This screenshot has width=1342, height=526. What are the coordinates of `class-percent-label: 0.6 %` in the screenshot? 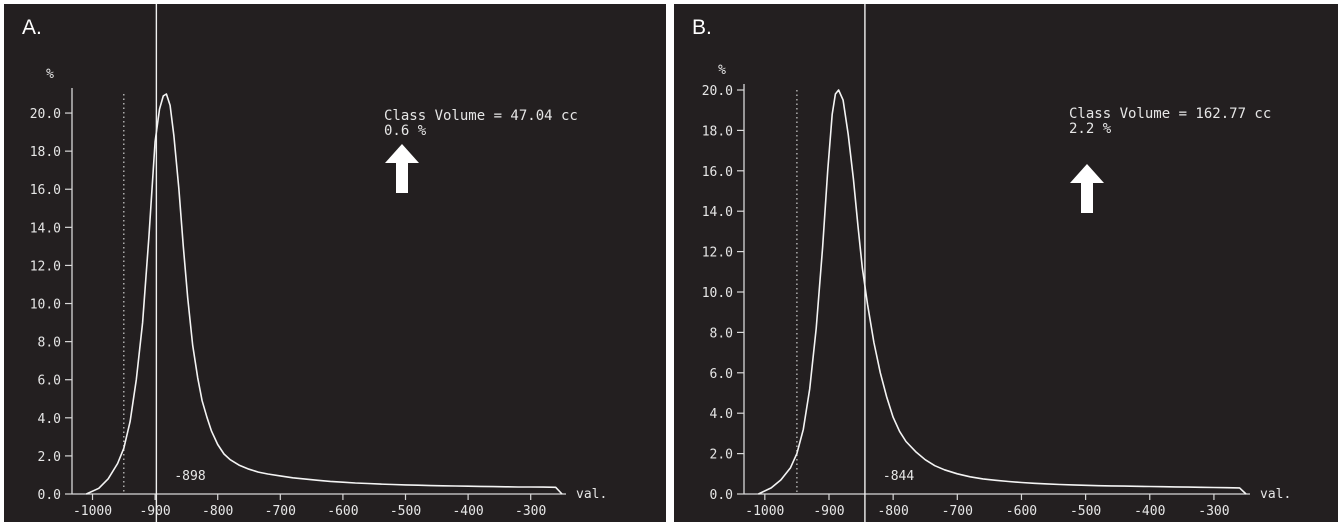 It's located at (405, 131).